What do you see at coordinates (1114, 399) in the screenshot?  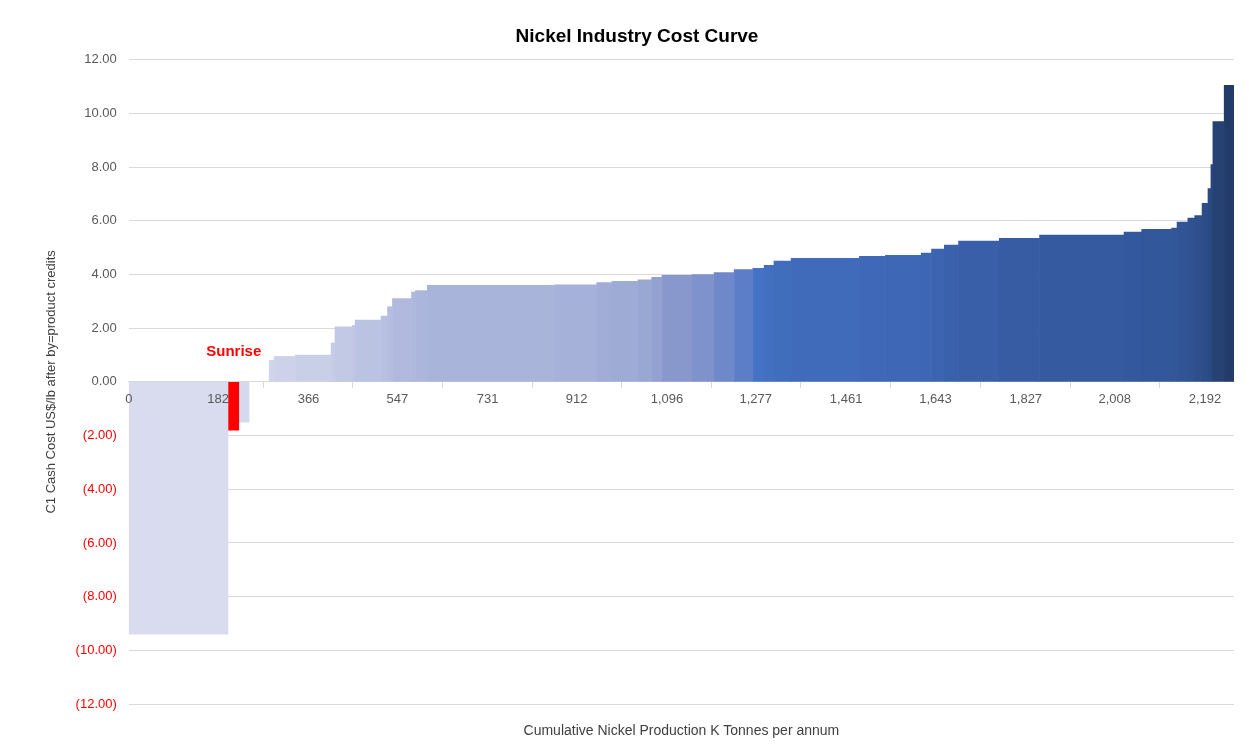 I see `x-tick-label: 2,008` at bounding box center [1114, 399].